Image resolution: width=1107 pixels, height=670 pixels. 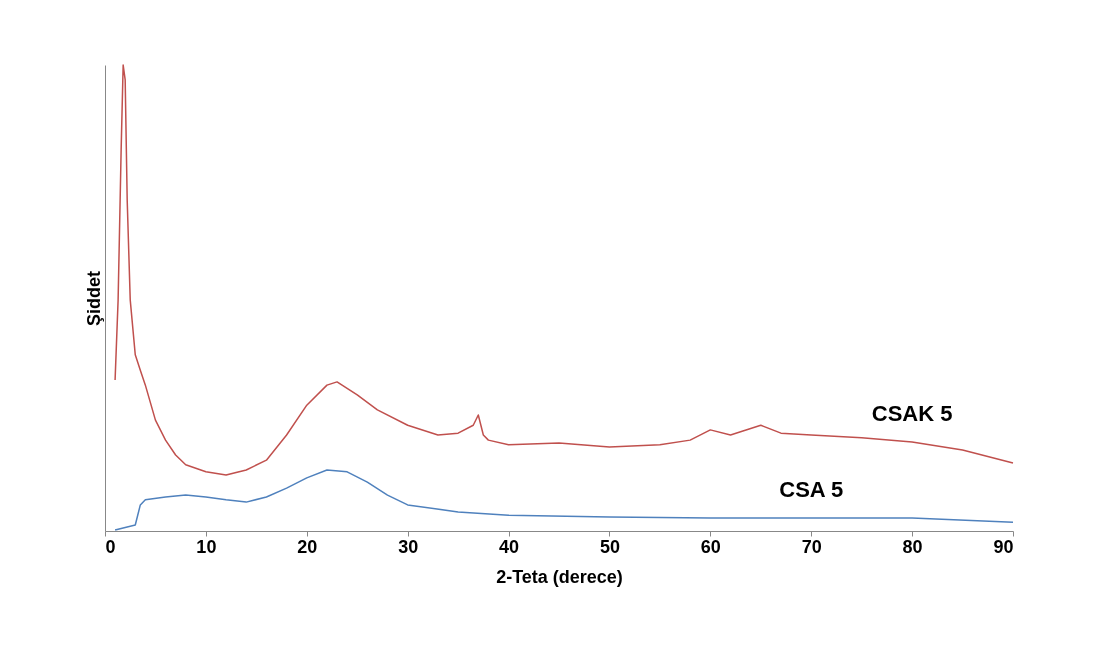 I want to click on x-tick-label: 40, so click(x=509, y=546).